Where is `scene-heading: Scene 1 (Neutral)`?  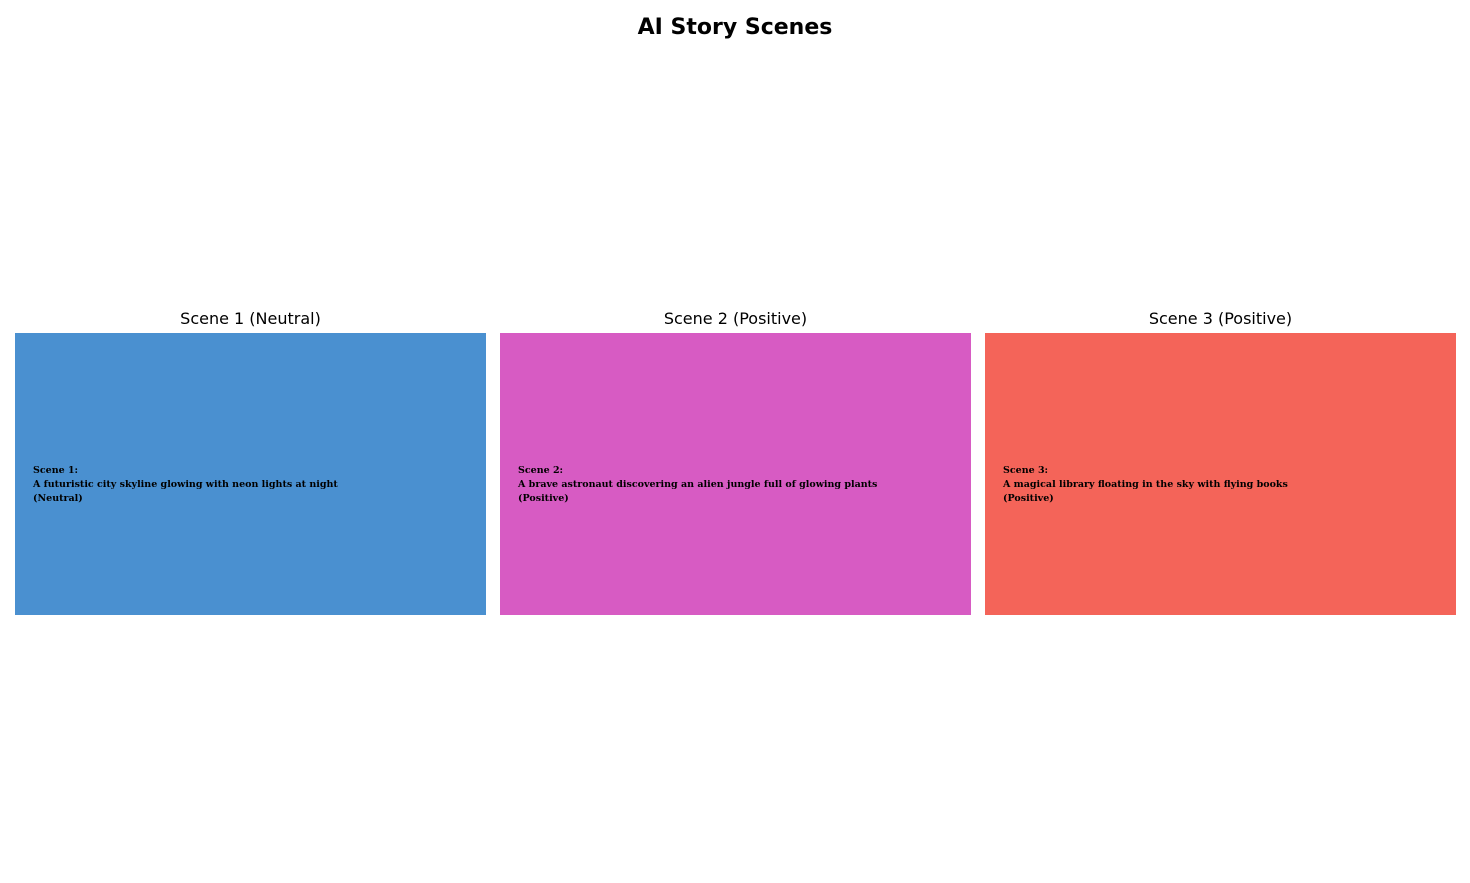
scene-heading: Scene 1 (Neutral) is located at coordinates (250, 318).